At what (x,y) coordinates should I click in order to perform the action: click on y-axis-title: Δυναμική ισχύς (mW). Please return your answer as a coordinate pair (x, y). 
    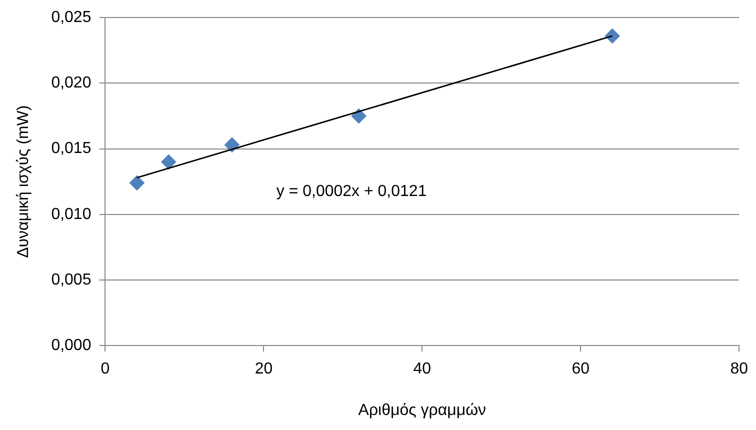
    Looking at the image, I should click on (23, 181).